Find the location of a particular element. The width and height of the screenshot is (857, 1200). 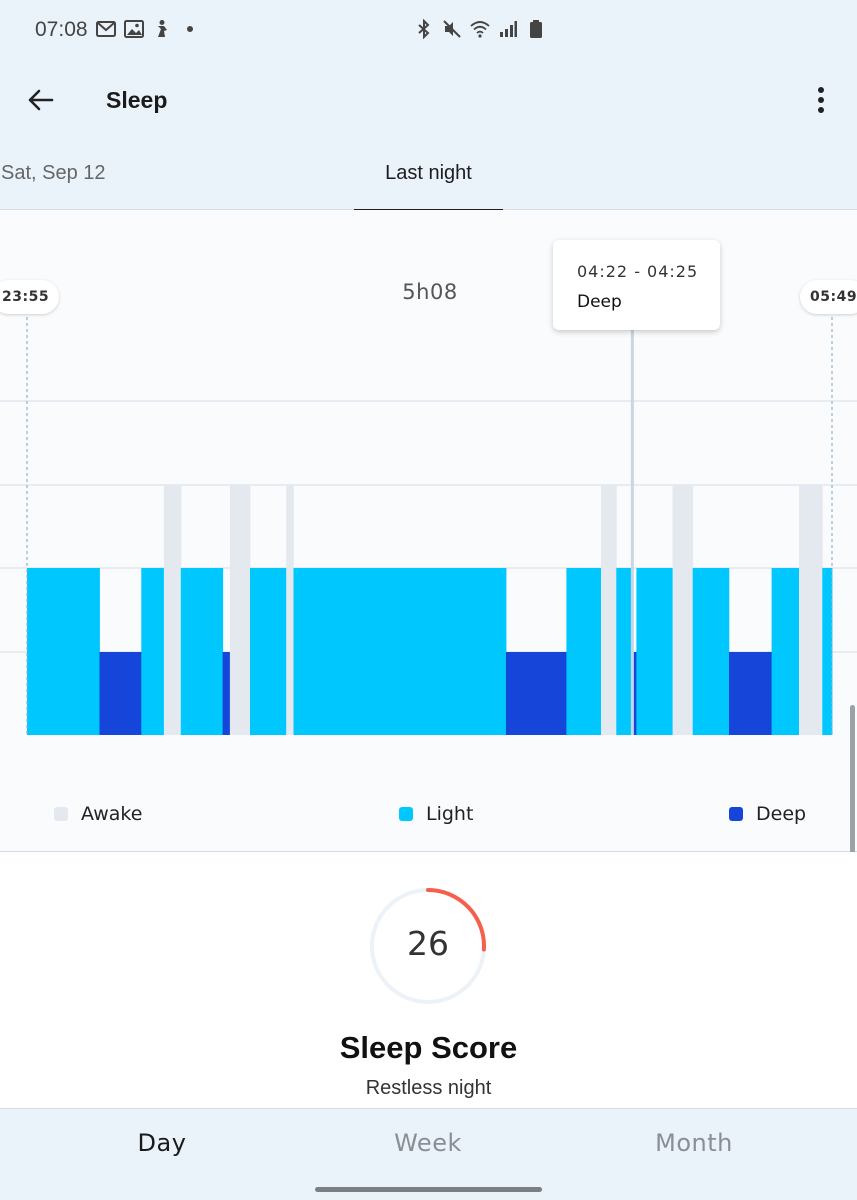

date-tabs: Sat, Sep 12 Last night is located at coordinates (428, 175).